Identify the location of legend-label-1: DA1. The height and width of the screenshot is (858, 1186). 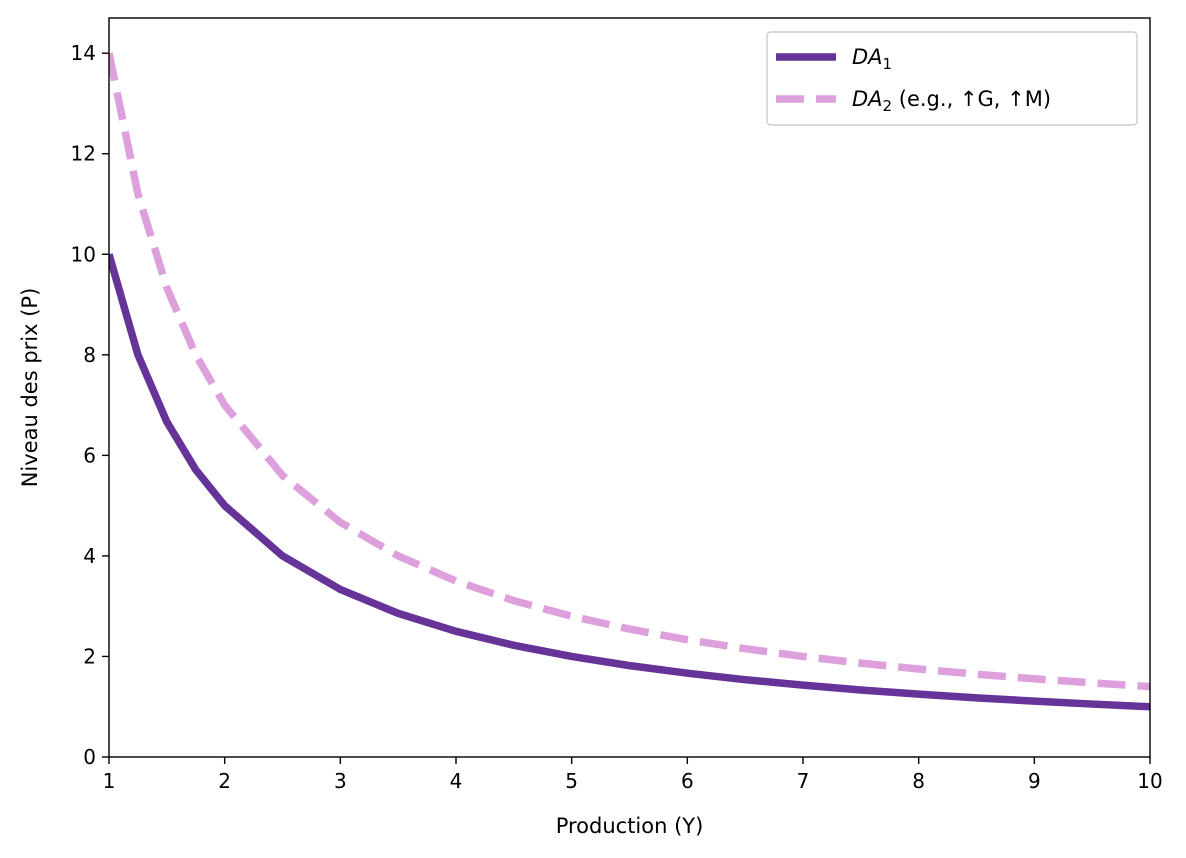
(872, 59).